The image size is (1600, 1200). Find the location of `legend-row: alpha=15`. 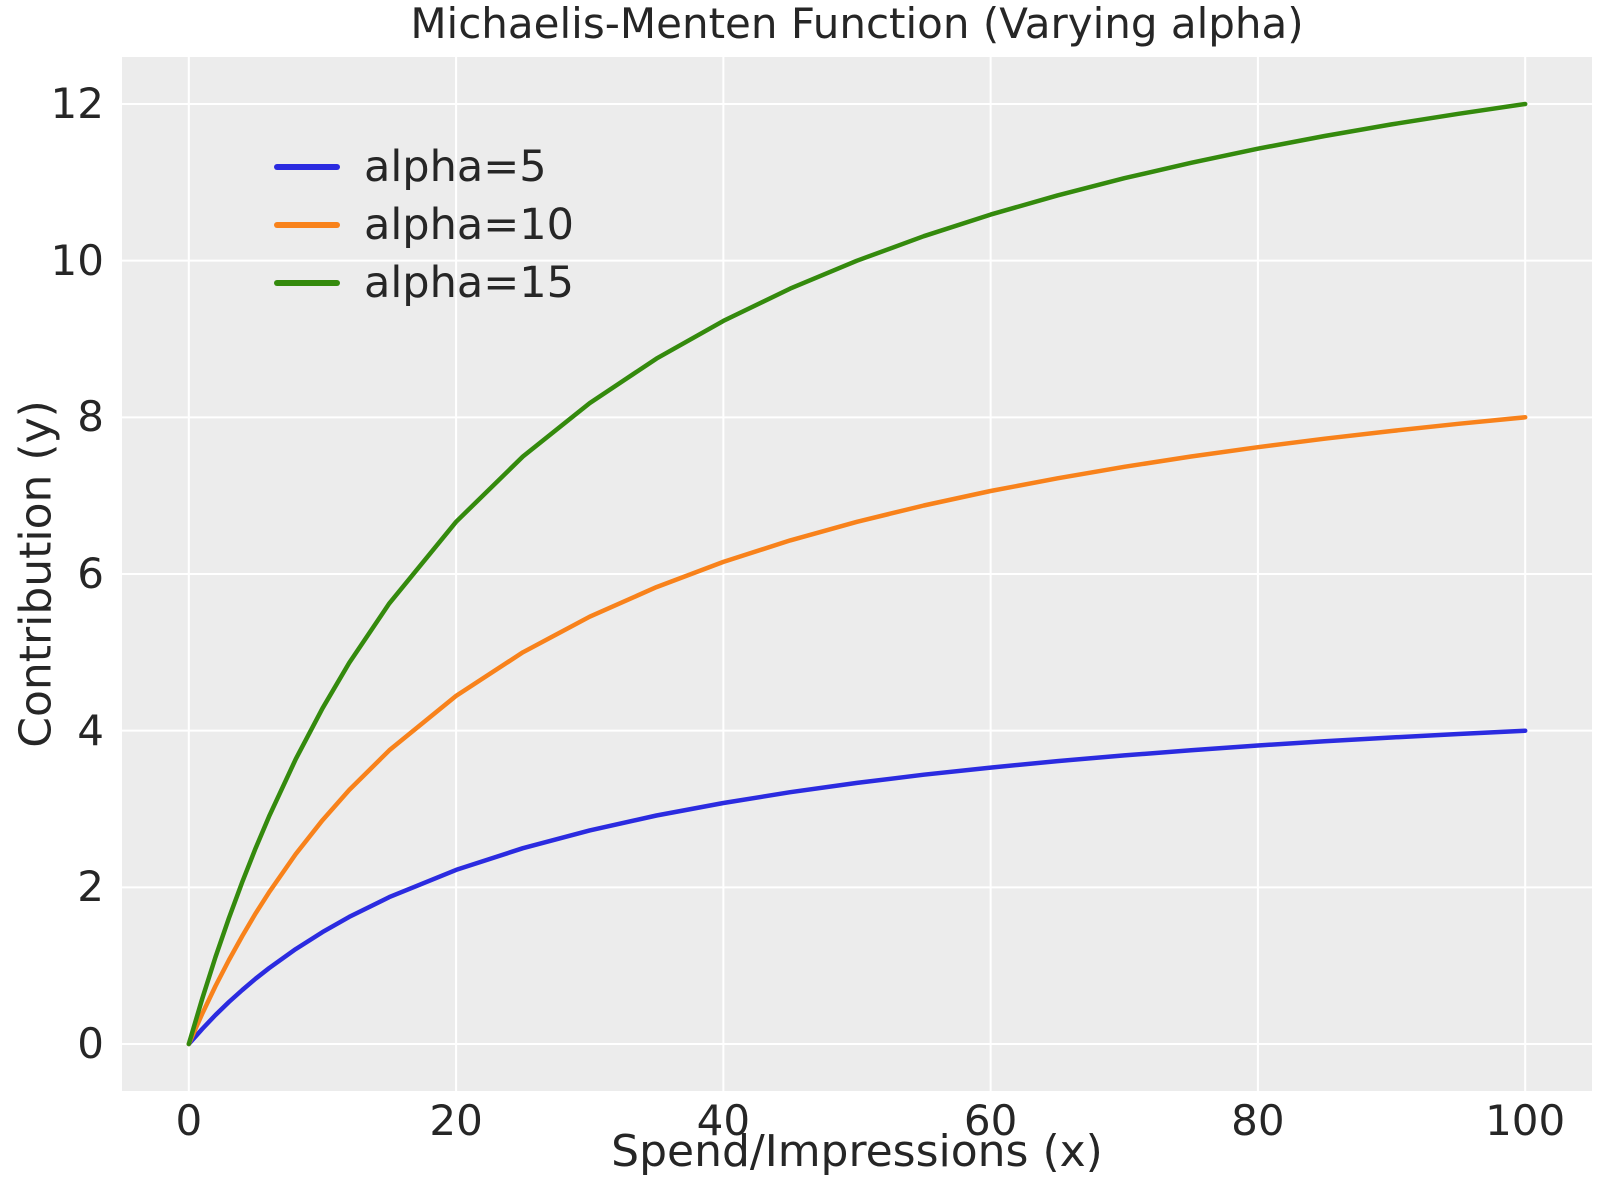

legend-row: alpha=15 is located at coordinates (424, 283).